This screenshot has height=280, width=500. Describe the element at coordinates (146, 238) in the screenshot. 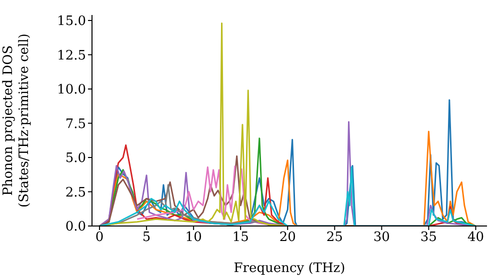

I see `x-tick-label: 5` at that location.